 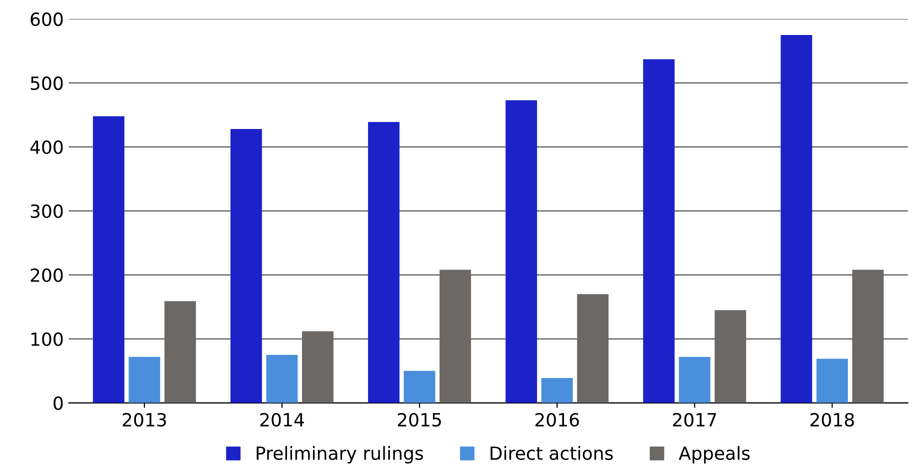 What do you see at coordinates (144, 419) in the screenshot?
I see `x-tick-label: 2013` at bounding box center [144, 419].